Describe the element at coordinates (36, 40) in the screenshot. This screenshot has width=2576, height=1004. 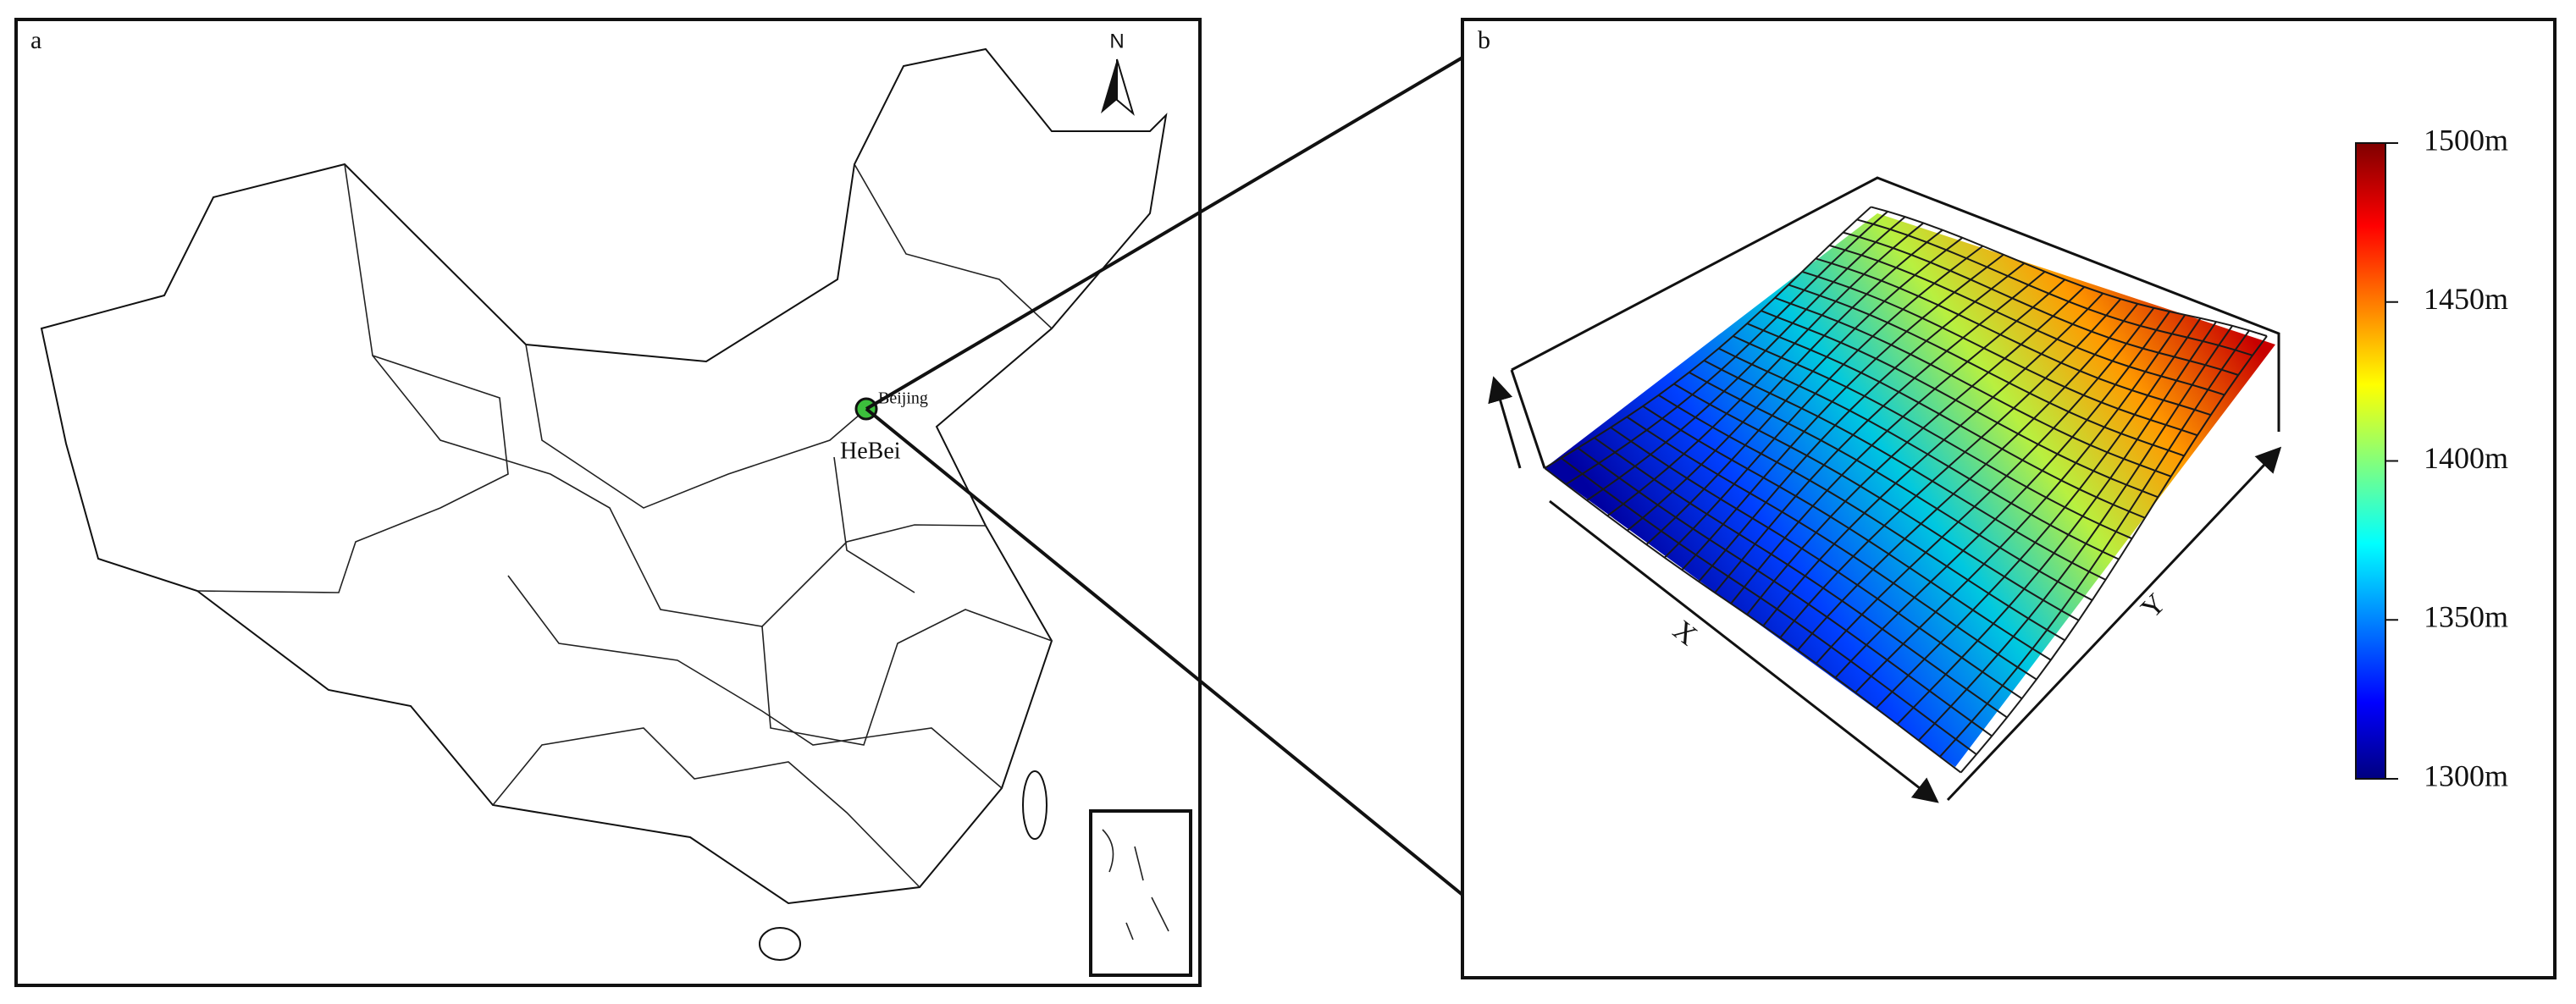
I see `panel-label: a` at that location.